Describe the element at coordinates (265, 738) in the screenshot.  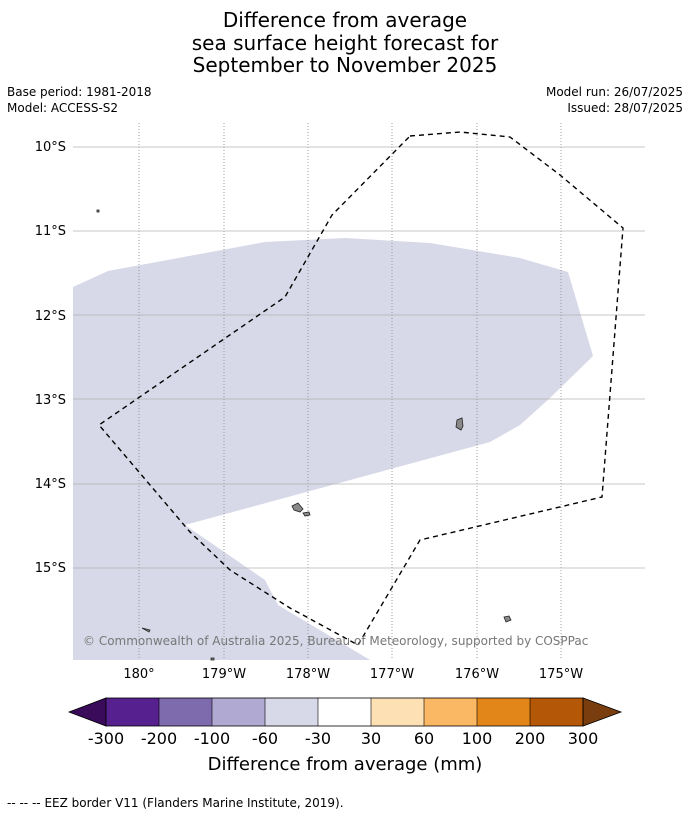
I see `colorbar-tick-3: -60` at that location.